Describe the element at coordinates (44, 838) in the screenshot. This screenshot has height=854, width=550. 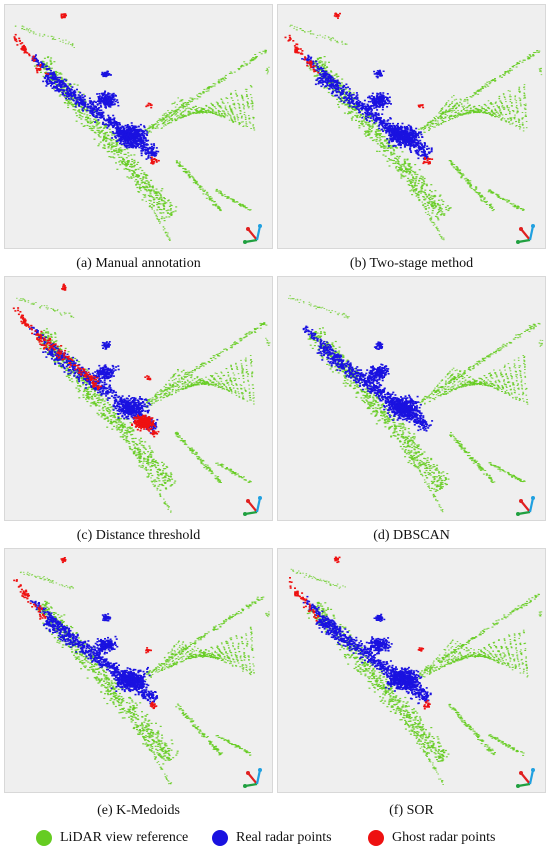
I see `lidar-dot-icon` at that location.